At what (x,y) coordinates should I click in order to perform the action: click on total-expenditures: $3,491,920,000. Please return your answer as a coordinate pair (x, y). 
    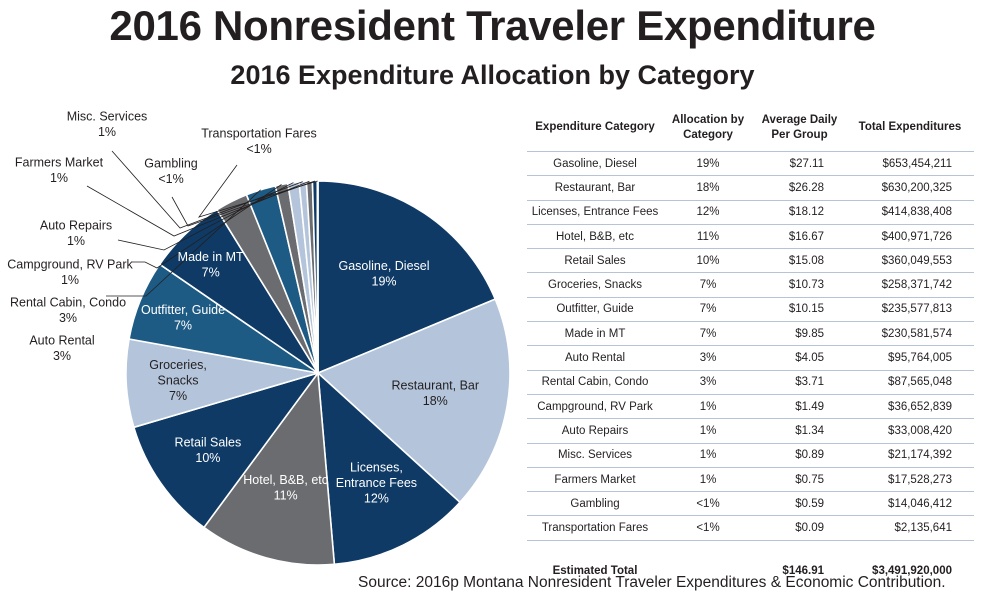
    Looking at the image, I should click on (912, 570).